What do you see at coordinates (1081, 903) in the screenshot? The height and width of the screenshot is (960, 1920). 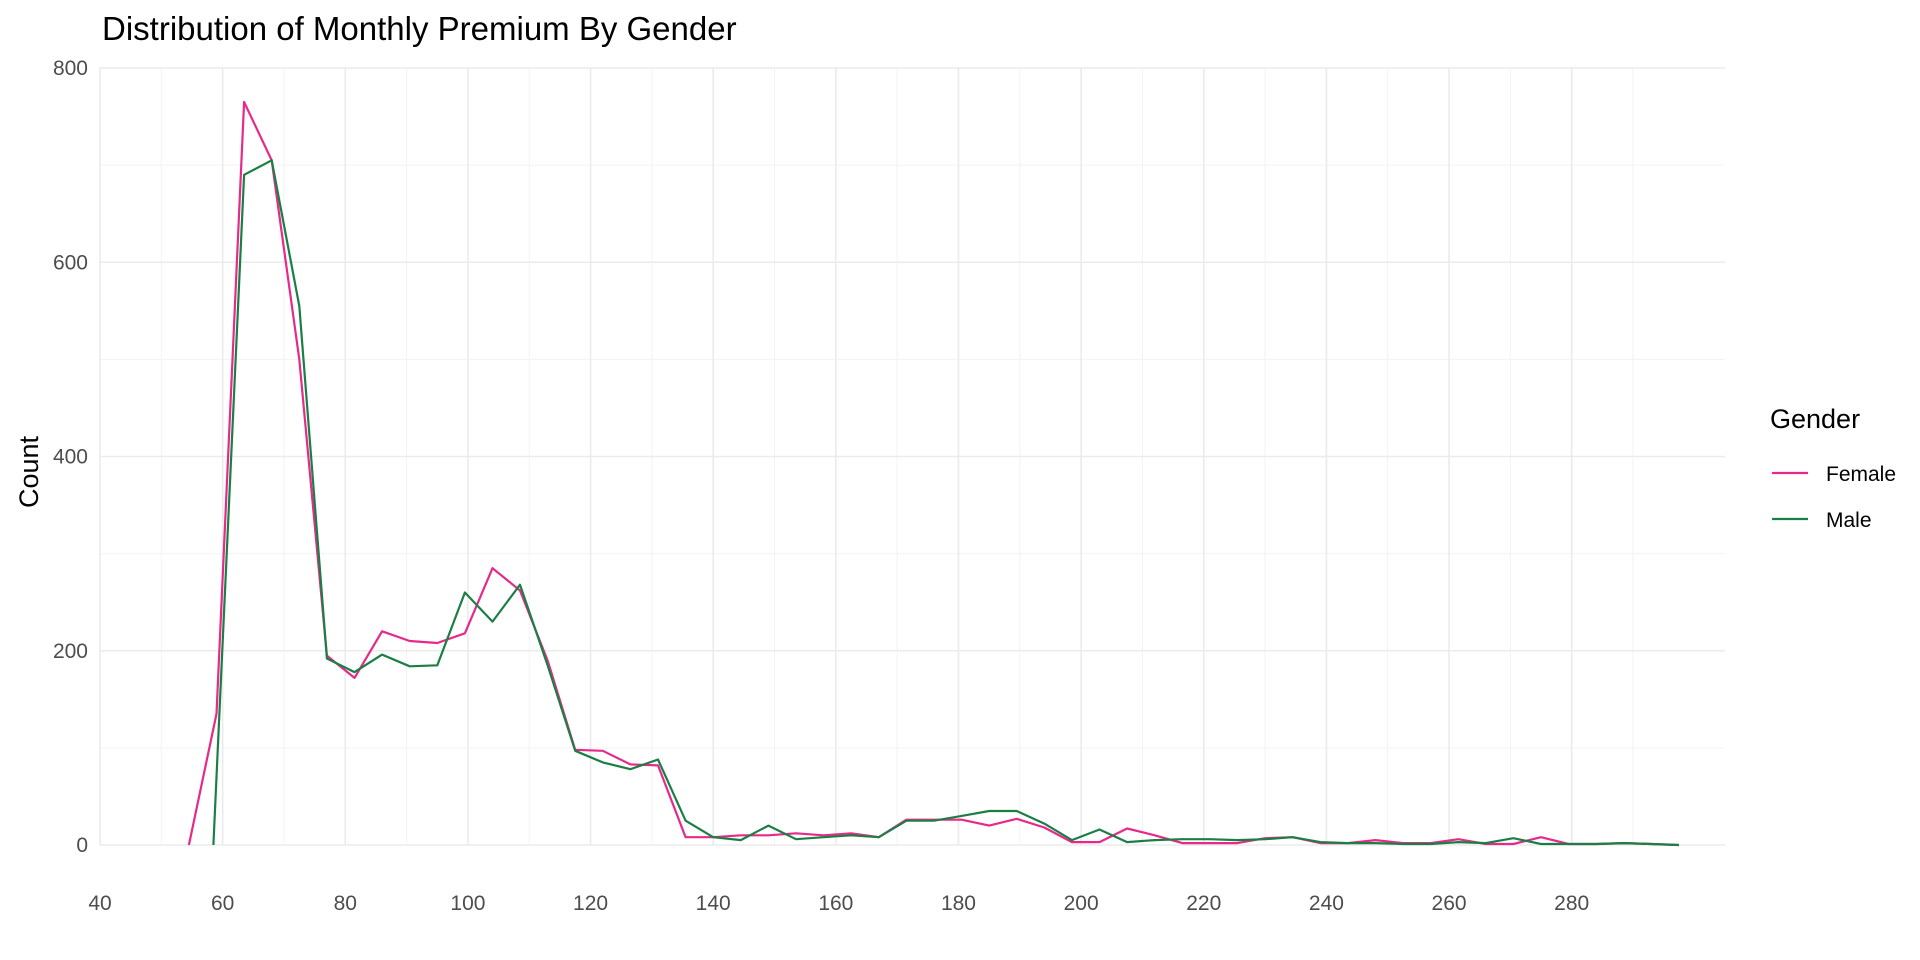 I see `x-tick-label: 200` at bounding box center [1081, 903].